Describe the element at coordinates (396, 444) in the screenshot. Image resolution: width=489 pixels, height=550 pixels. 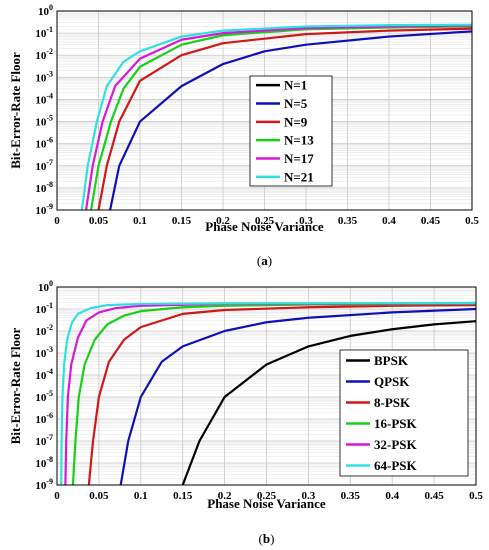
I see `legend-label: 32-PSK` at that location.